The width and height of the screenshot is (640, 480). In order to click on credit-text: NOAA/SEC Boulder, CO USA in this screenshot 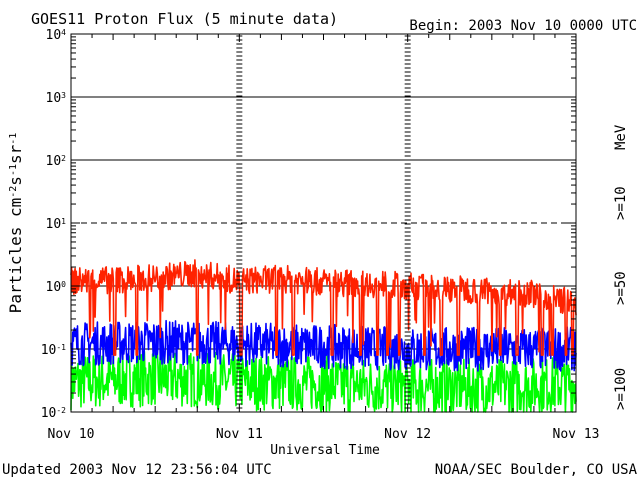, I will do `click(536, 470)`.